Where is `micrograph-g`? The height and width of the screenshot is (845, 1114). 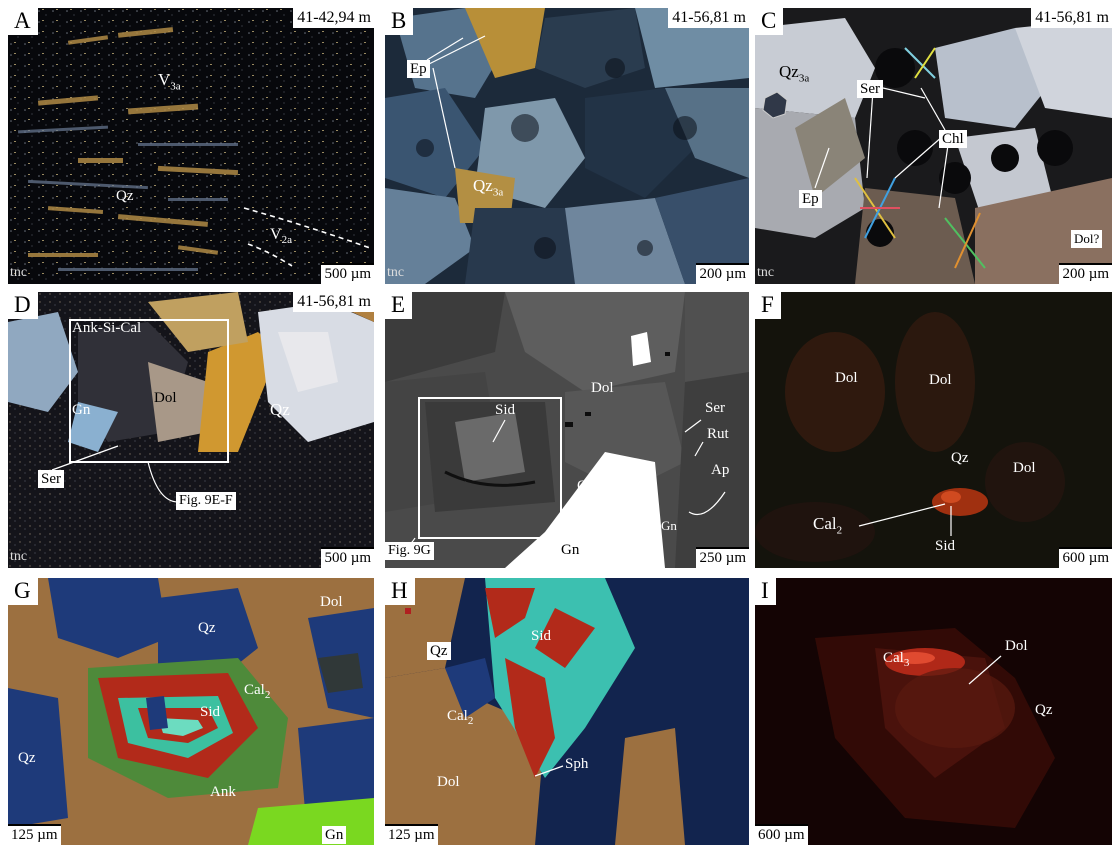 micrograph-g is located at coordinates (191, 711).